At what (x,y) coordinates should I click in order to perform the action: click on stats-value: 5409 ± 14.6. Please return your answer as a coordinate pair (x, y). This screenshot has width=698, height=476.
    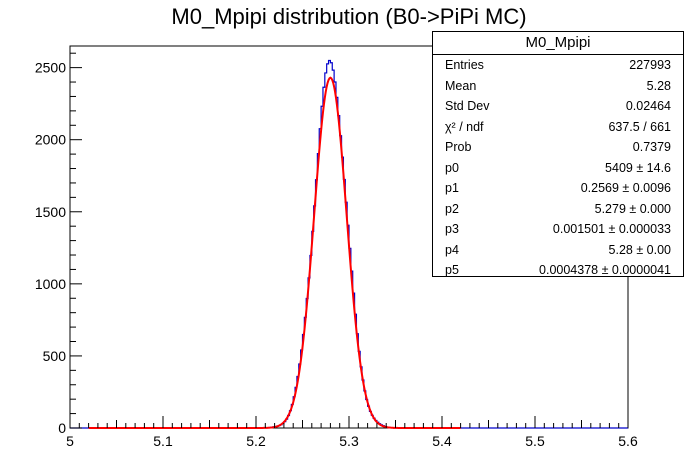
    Looking at the image, I should click on (638, 167).